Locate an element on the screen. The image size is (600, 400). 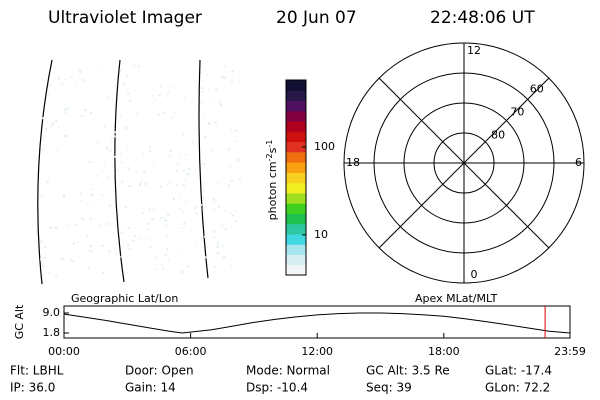
lon-line is located at coordinates (203, 169).